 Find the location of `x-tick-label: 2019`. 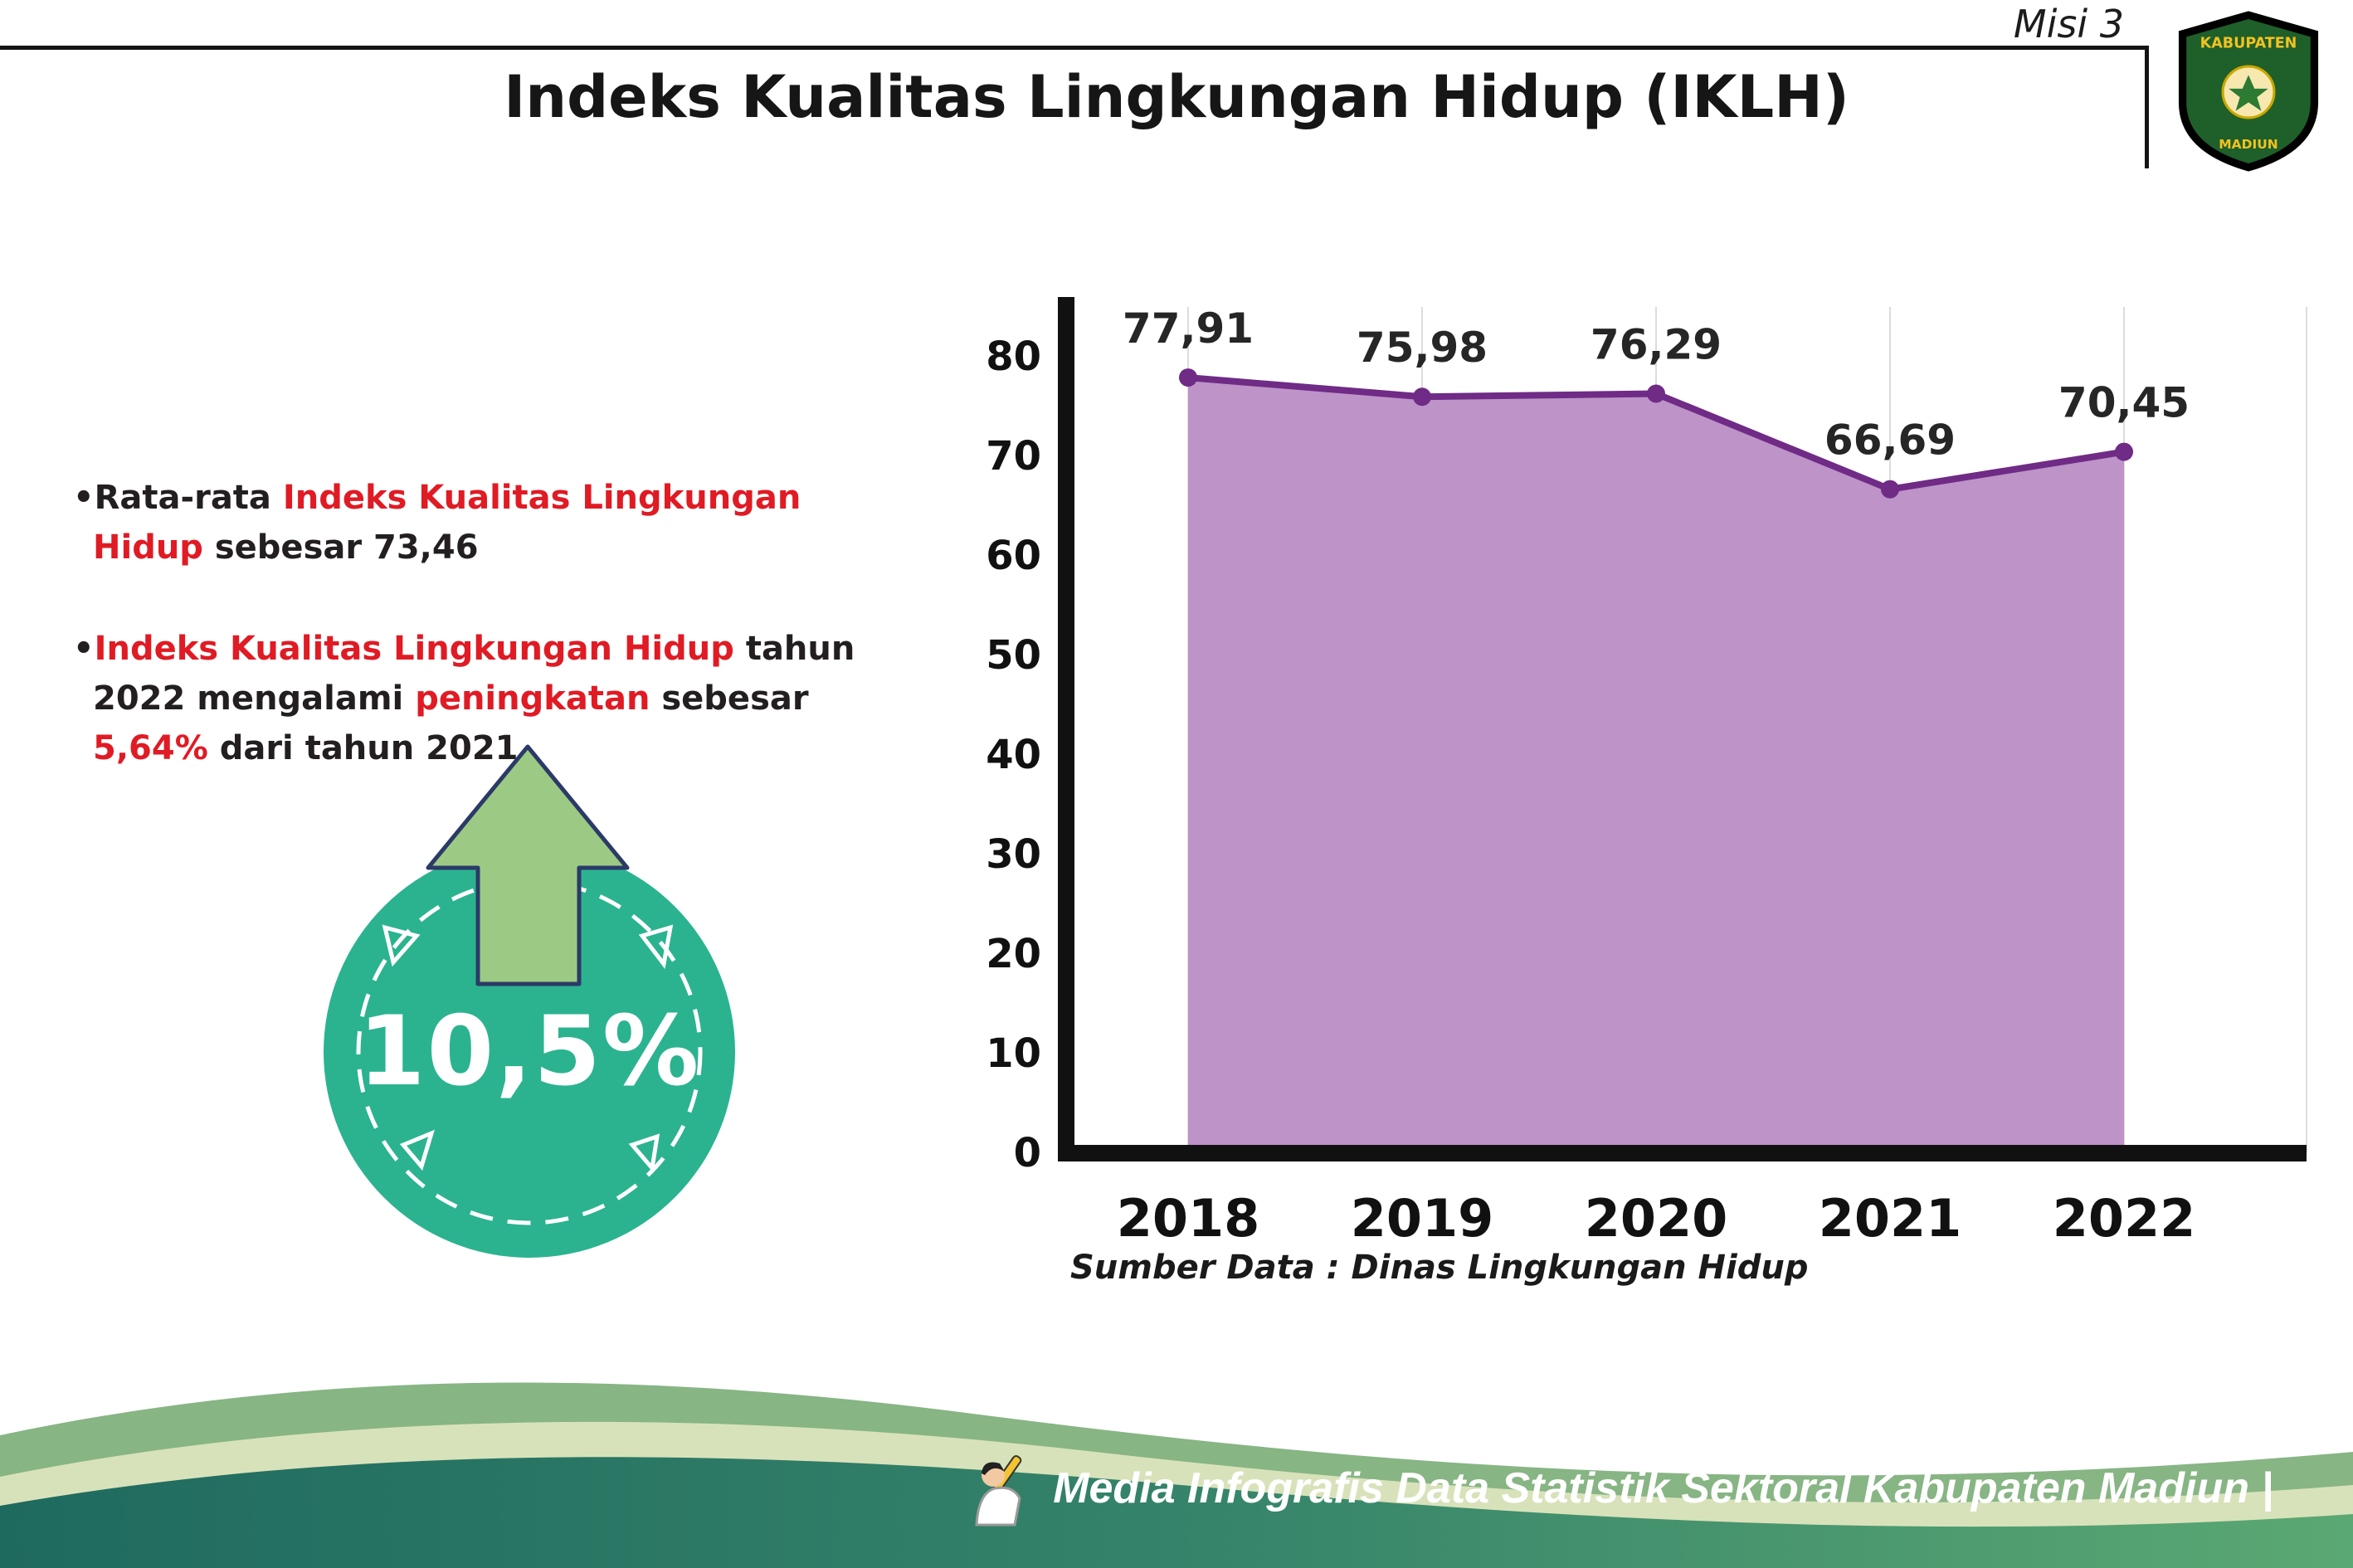

x-tick-label: 2019 is located at coordinates (1422, 1218).